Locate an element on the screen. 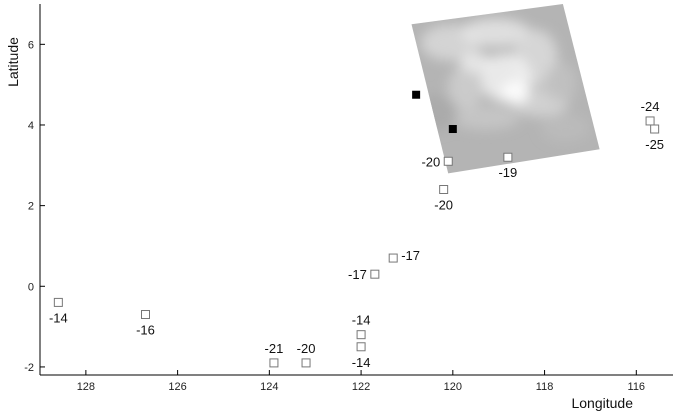 This screenshot has height=417, width=673. x-tick-label: 116 is located at coordinates (637, 387).